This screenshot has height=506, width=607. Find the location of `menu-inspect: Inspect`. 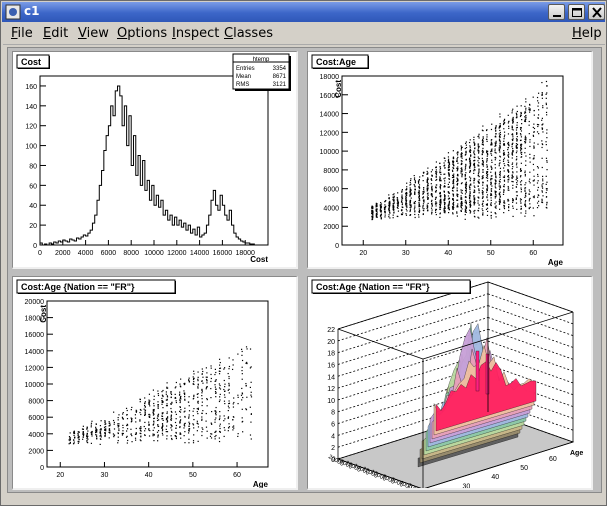

menu-inspect: Inspect is located at coordinates (196, 33).